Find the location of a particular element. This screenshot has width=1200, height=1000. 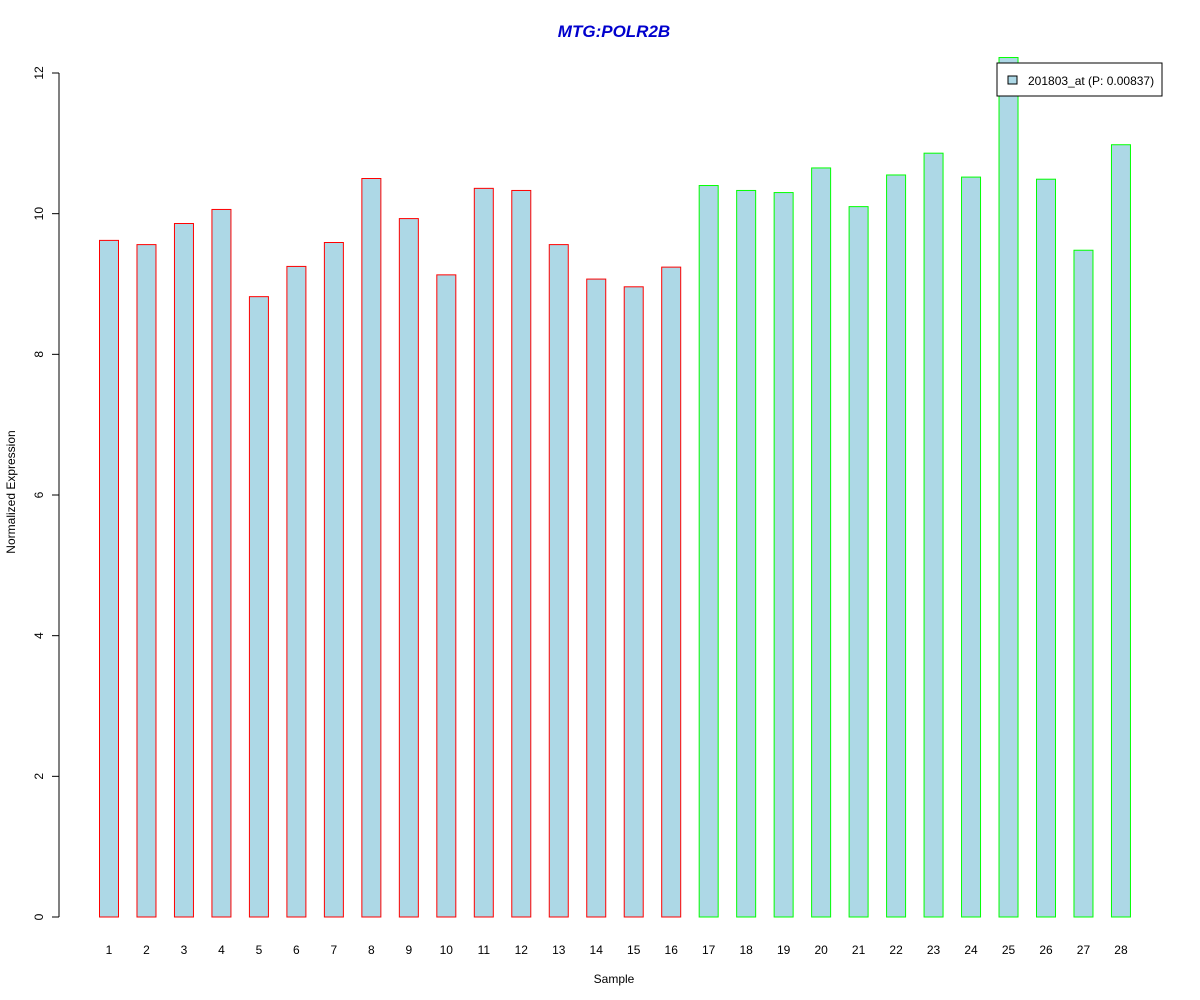

x-tick-label: 28 is located at coordinates (1121, 950).